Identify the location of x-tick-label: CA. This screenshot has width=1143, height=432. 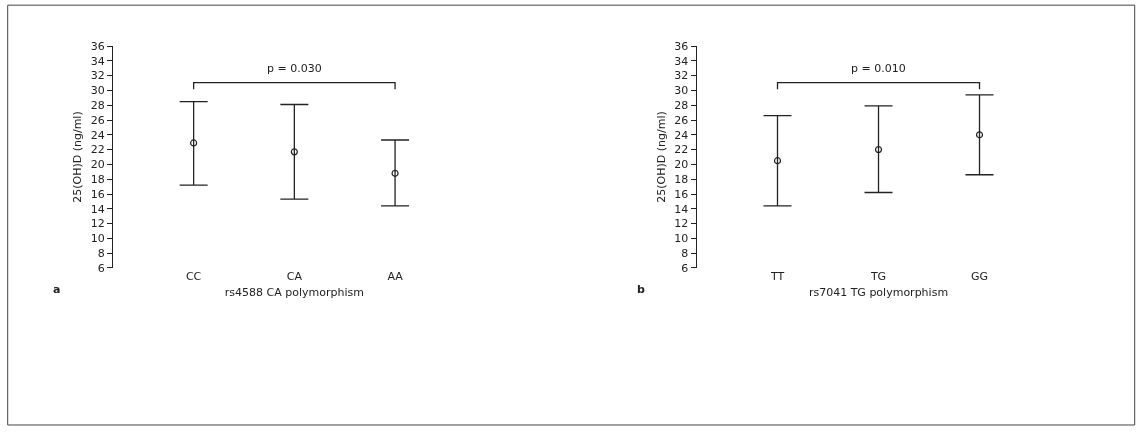
(294, 276).